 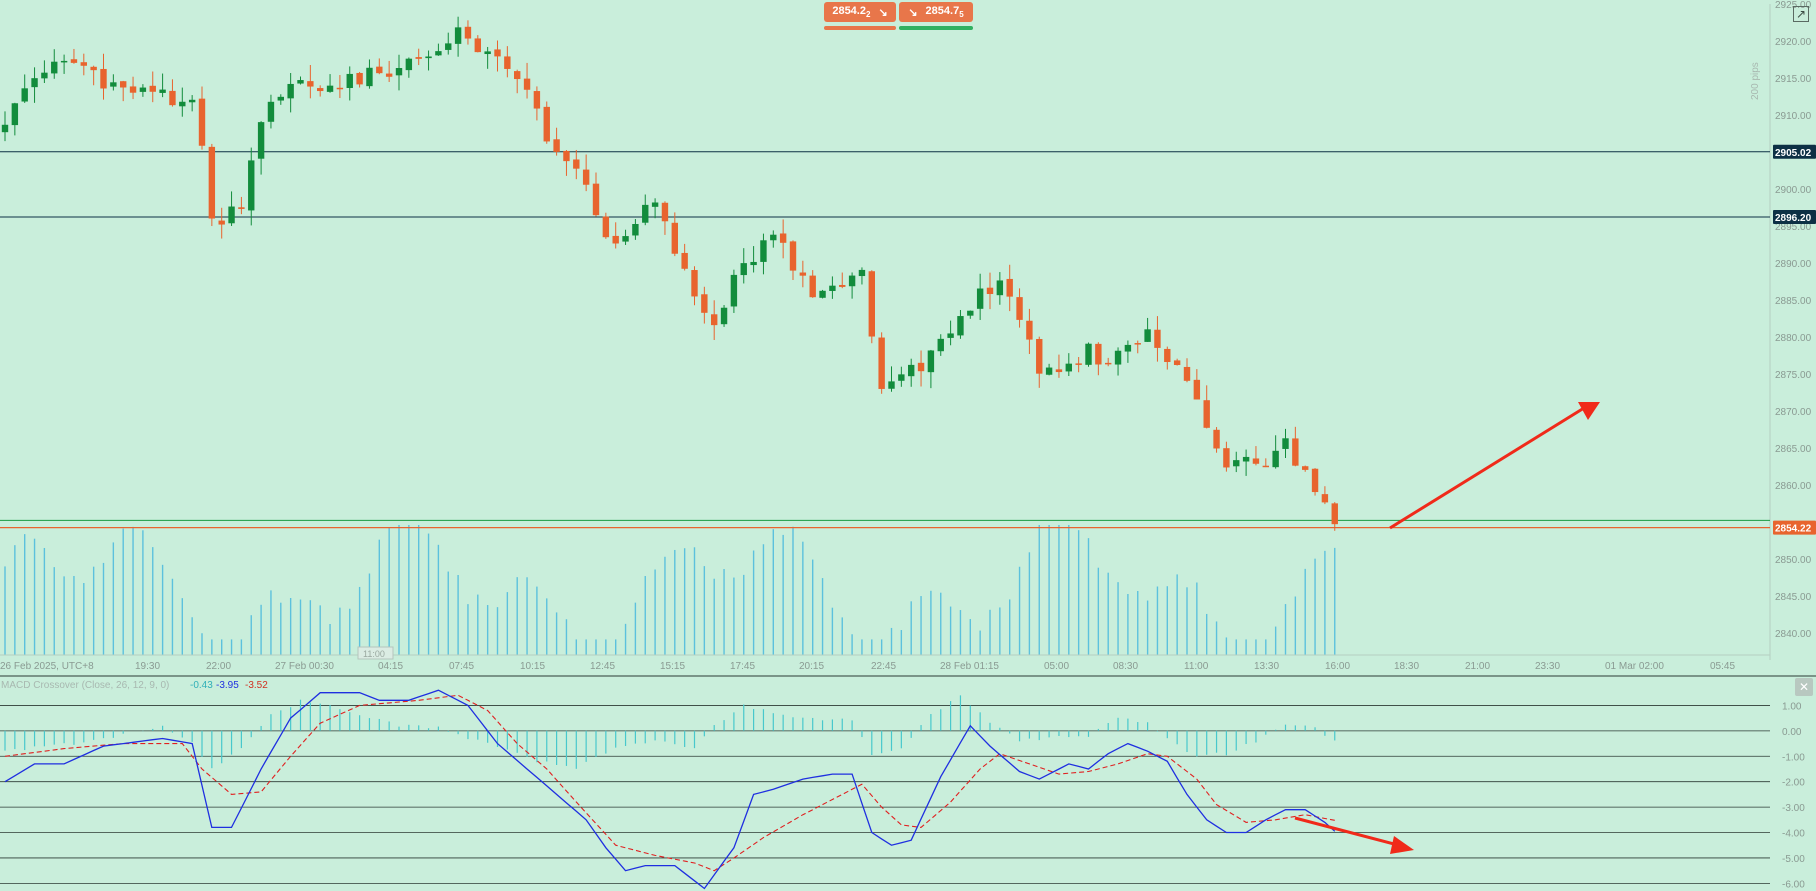 What do you see at coordinates (1056, 666) in the screenshot?
I see `time-axis-label: 05:00` at bounding box center [1056, 666].